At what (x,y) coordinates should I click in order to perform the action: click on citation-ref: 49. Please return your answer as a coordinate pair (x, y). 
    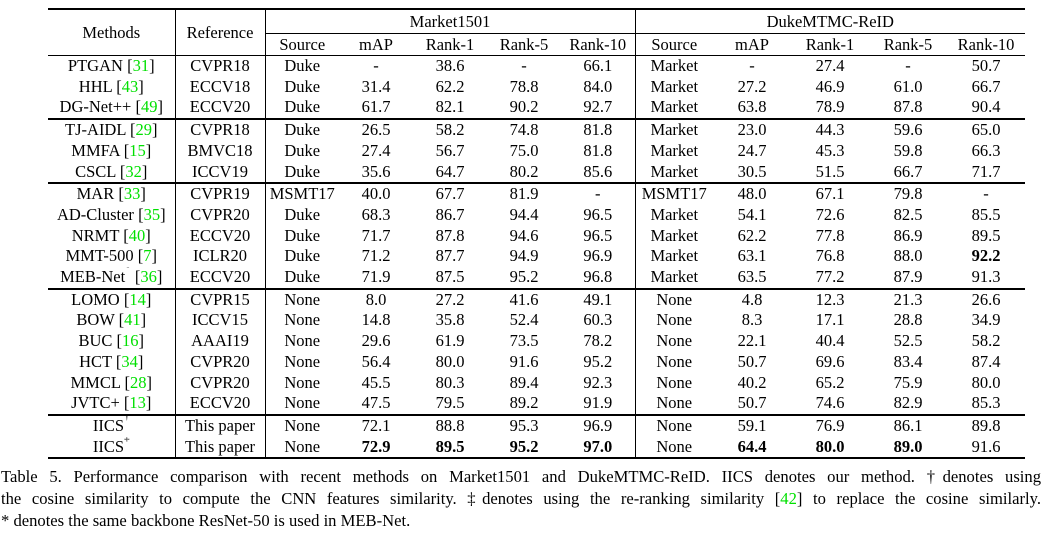
    Looking at the image, I should click on (149, 107).